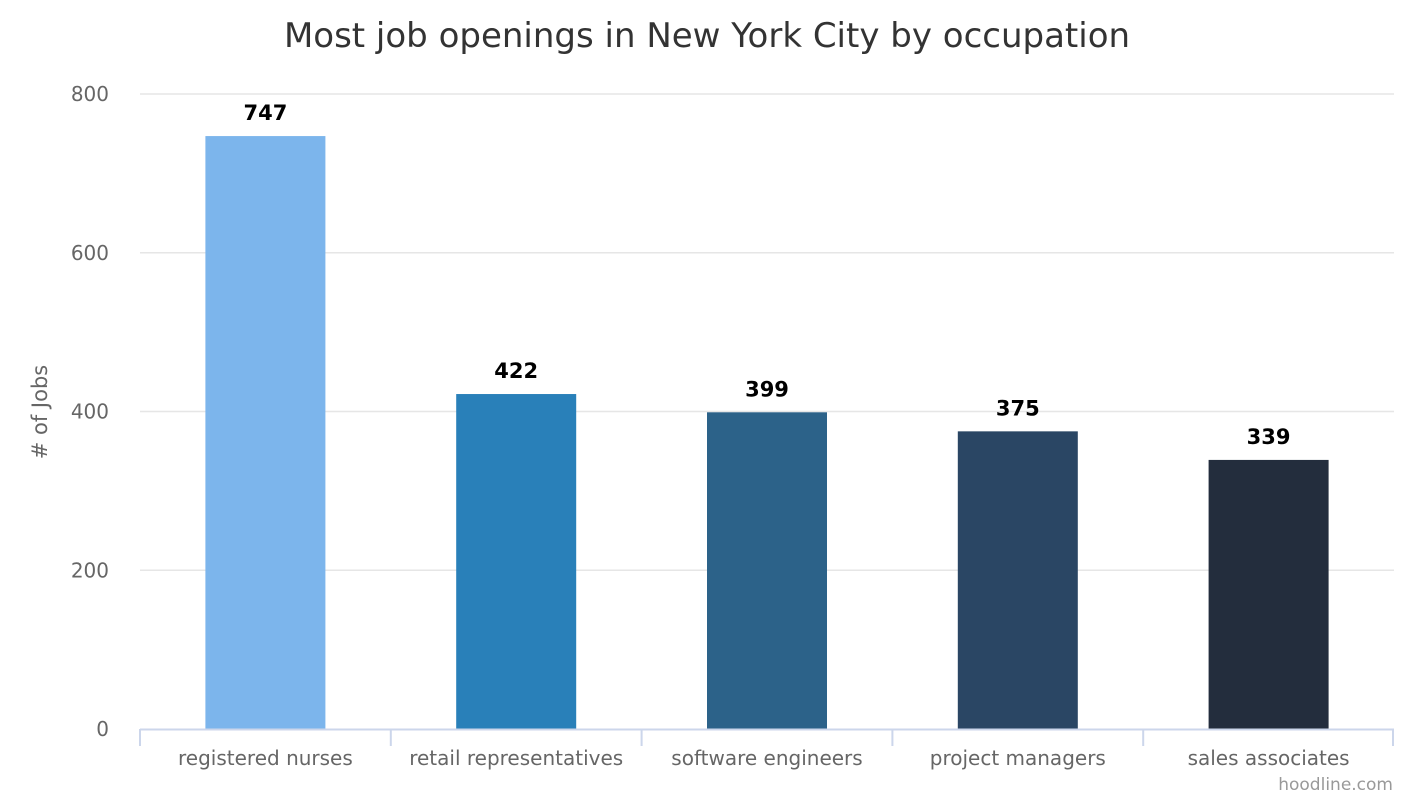 Image resolution: width=1414 pixels, height=800 pixels. I want to click on data-label: 339, so click(1269, 437).